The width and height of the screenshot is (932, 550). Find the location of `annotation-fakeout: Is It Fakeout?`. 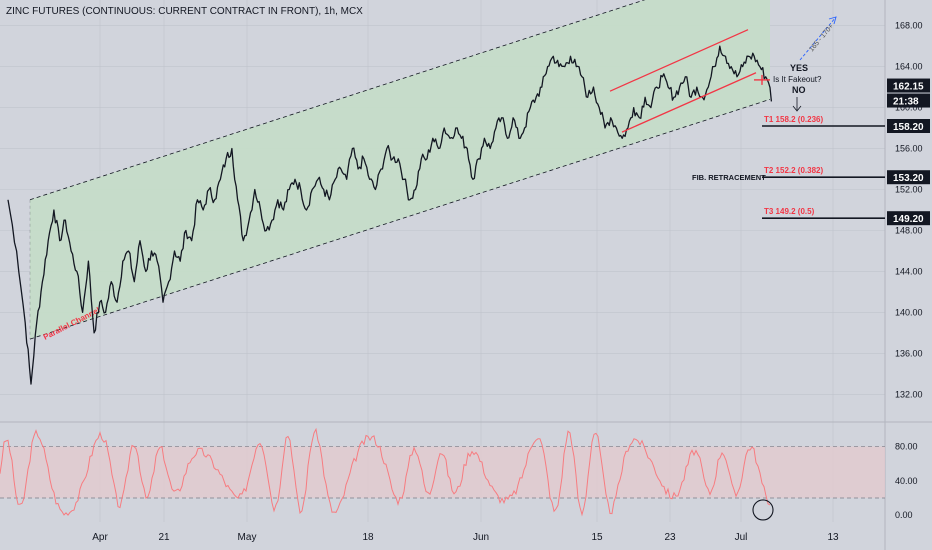

annotation-fakeout: Is It Fakeout? is located at coordinates (797, 79).